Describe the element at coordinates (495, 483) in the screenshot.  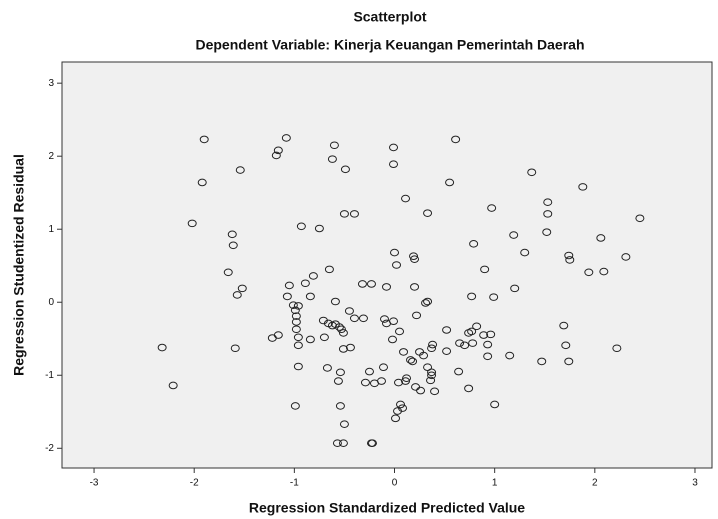
I see `x-tick-label: 1` at that location.